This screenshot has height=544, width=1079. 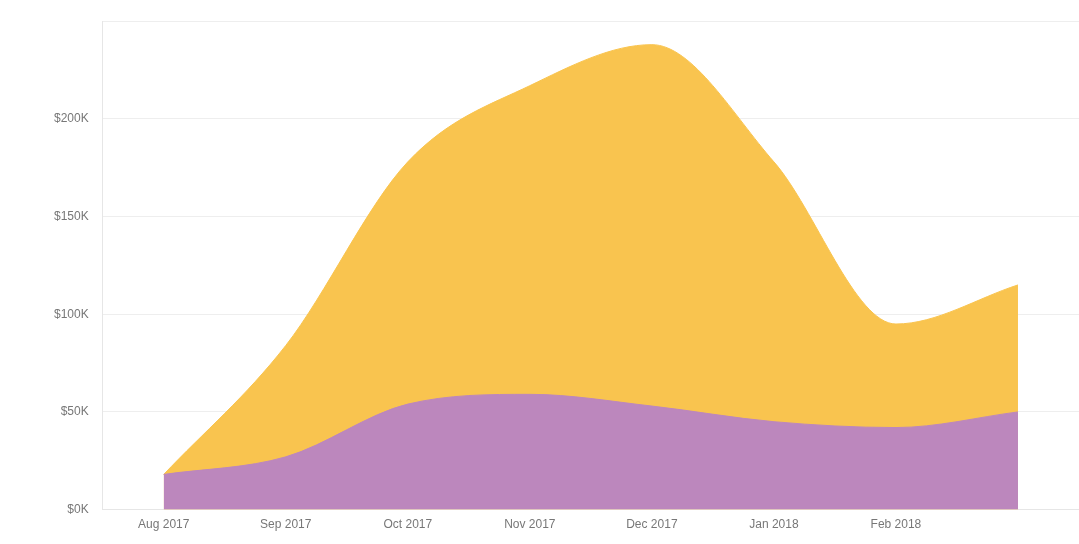 What do you see at coordinates (71, 313) in the screenshot?
I see `y-tick-label: $100K` at bounding box center [71, 313].